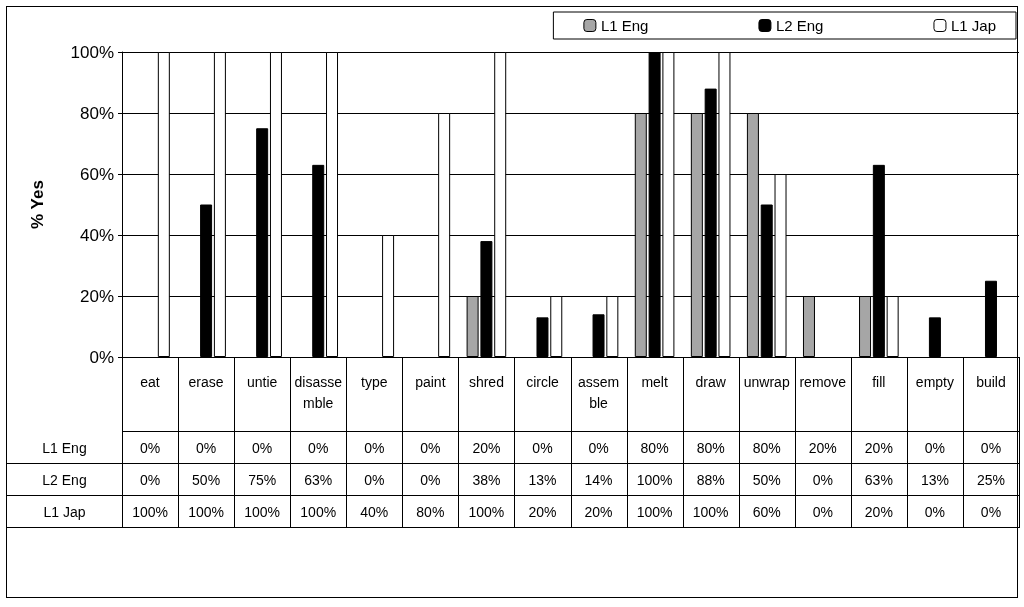 Image resolution: width=1024 pixels, height=607 pixels. What do you see at coordinates (64, 511) in the screenshot?
I see `text: L1 Jap` at bounding box center [64, 511].